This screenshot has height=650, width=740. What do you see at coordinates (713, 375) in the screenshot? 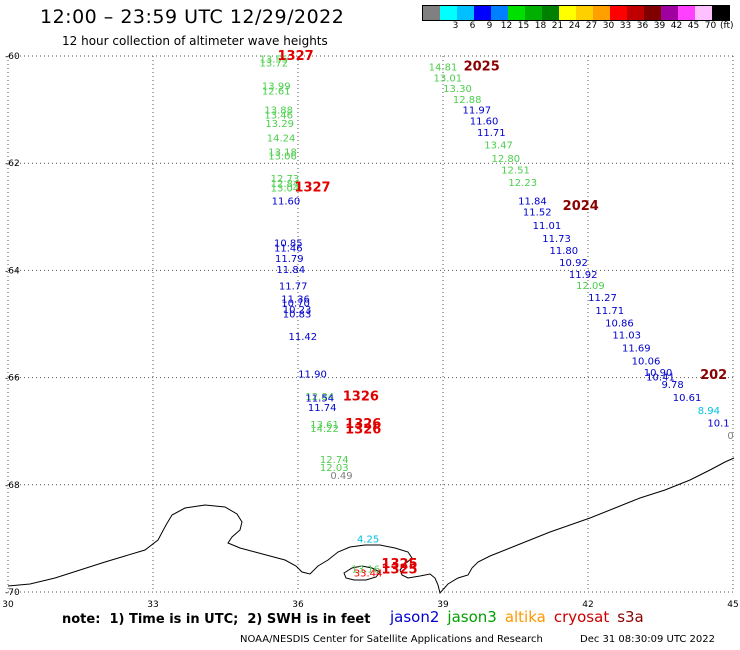
I see `pass-time-label: 202` at bounding box center [713, 375].